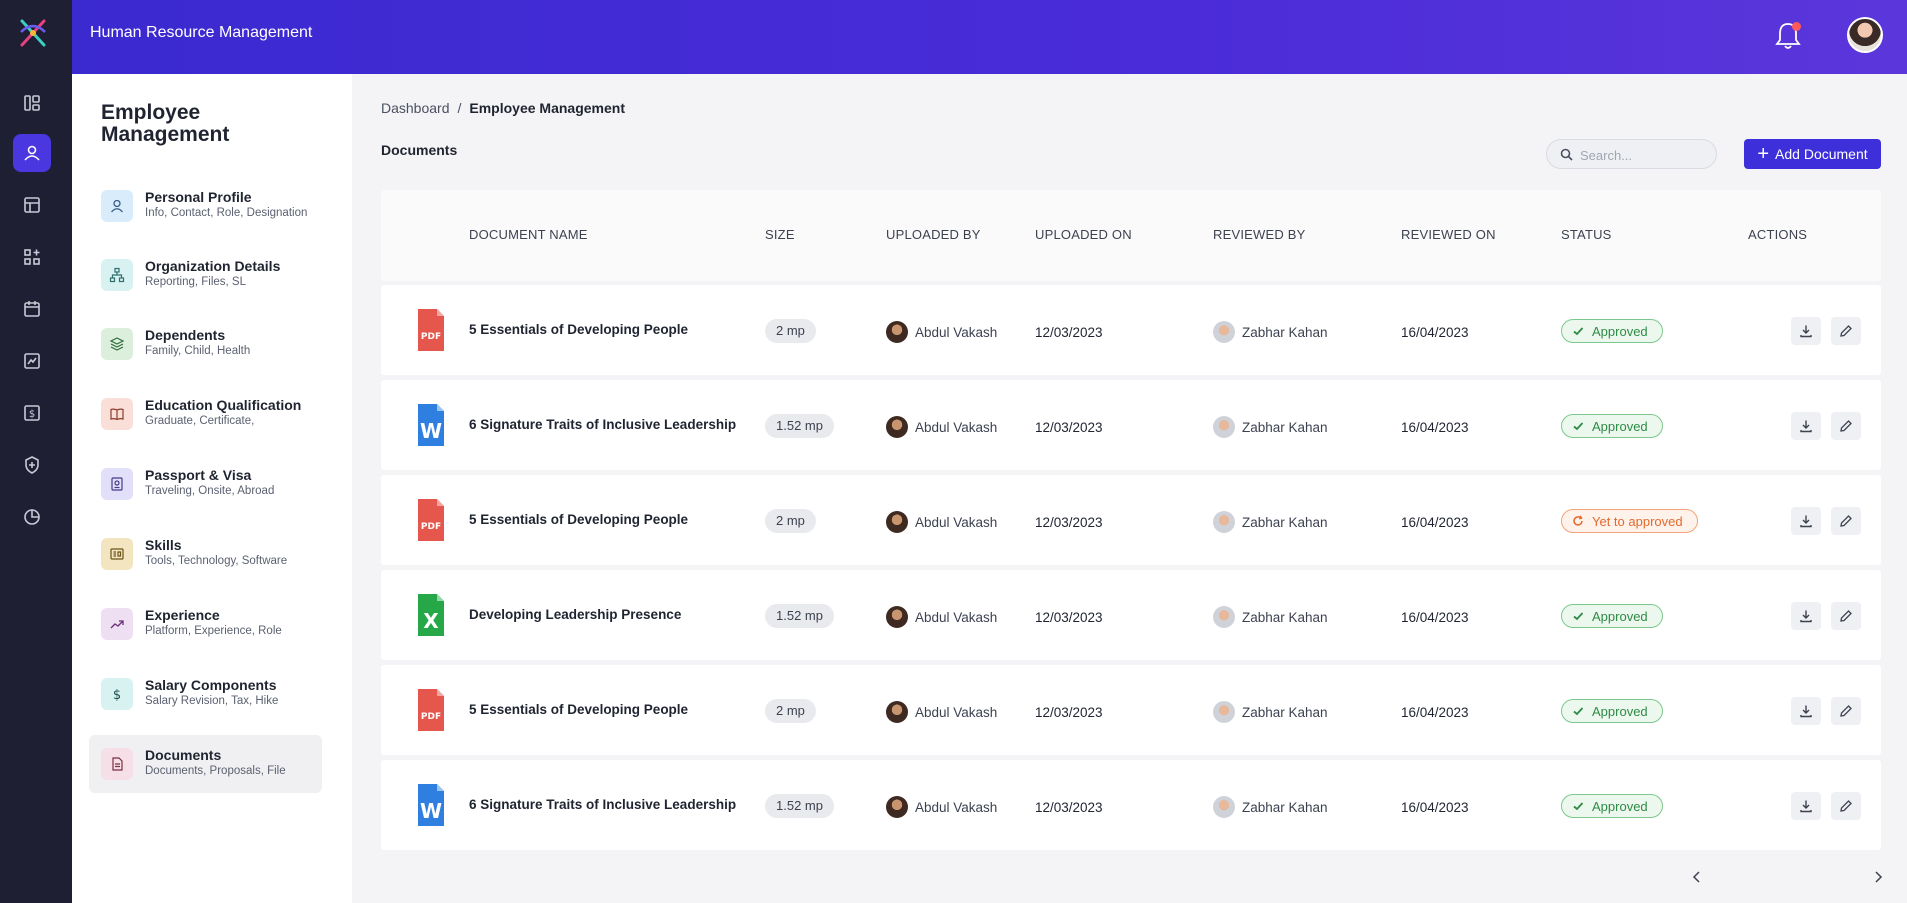 This screenshot has width=1907, height=903. Describe the element at coordinates (1796, 26) in the screenshot. I see `notification-dot` at that location.